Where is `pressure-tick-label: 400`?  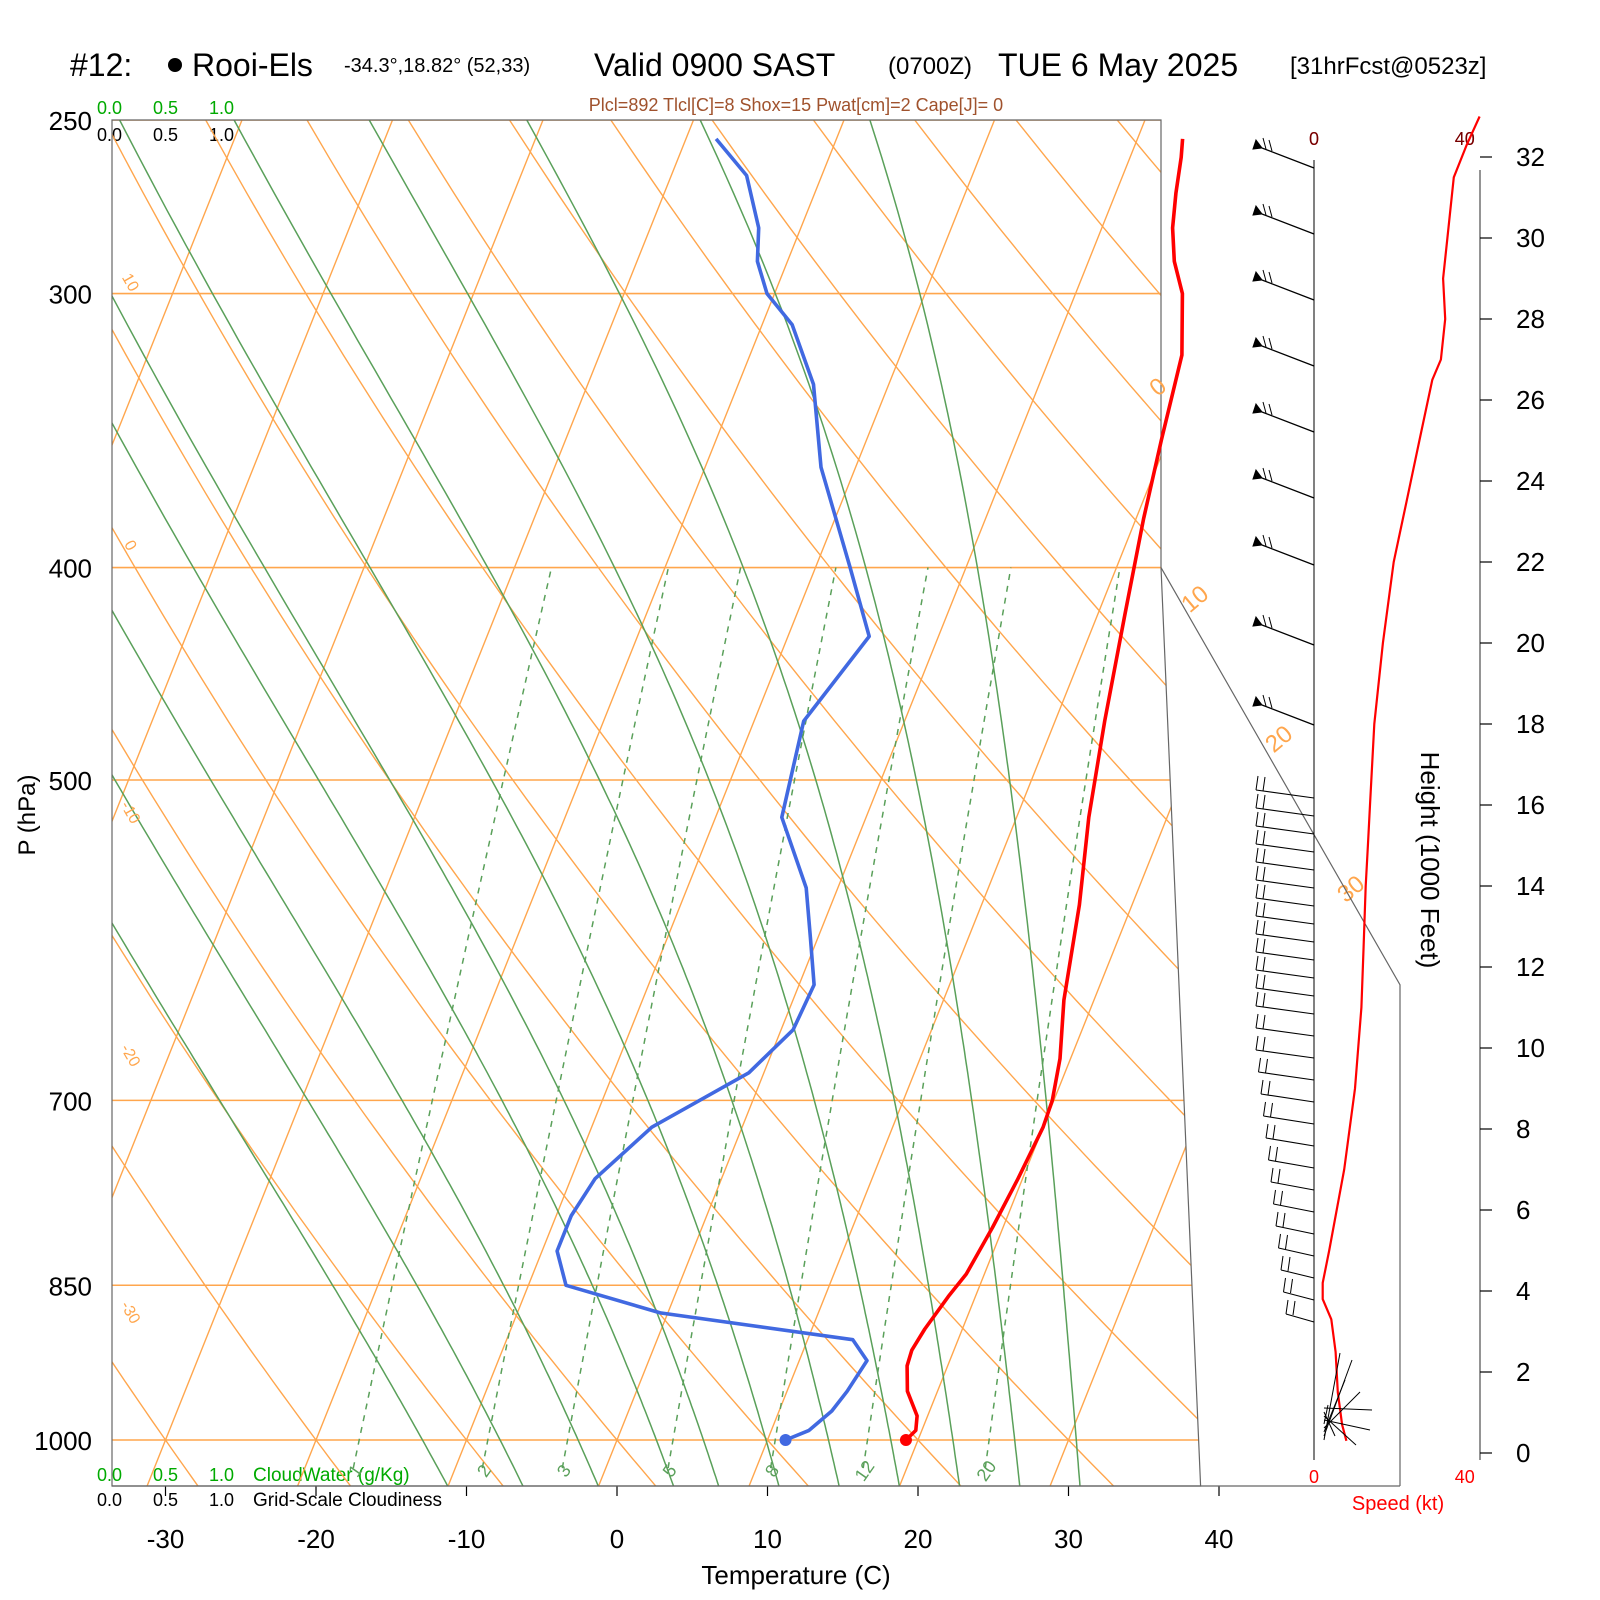 pressure-tick-label: 400 is located at coordinates (70, 569).